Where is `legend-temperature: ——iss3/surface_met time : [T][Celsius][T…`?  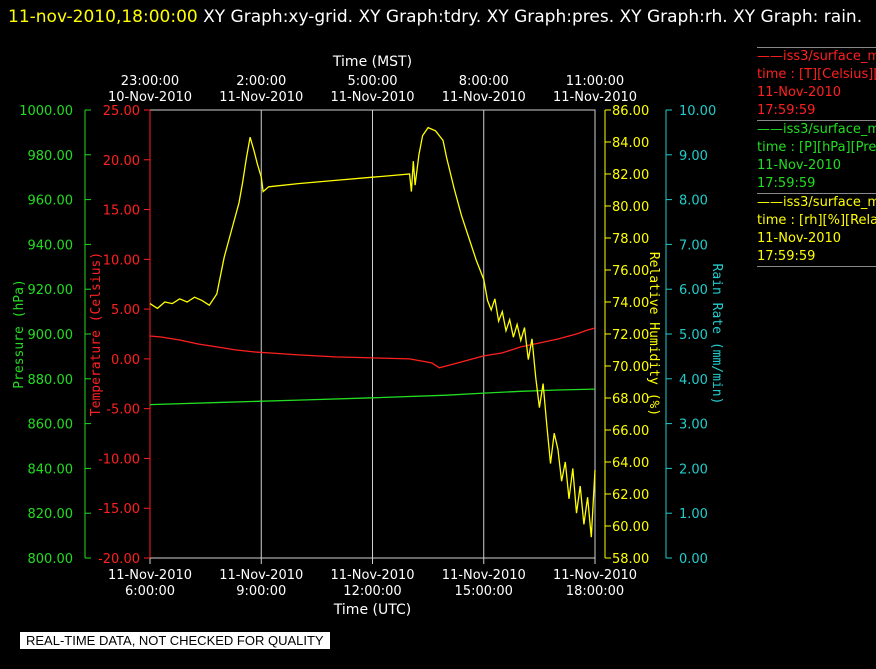
legend-temperature: ——iss3/surface_met time : [T][Celsius][T… is located at coordinates (816, 83).